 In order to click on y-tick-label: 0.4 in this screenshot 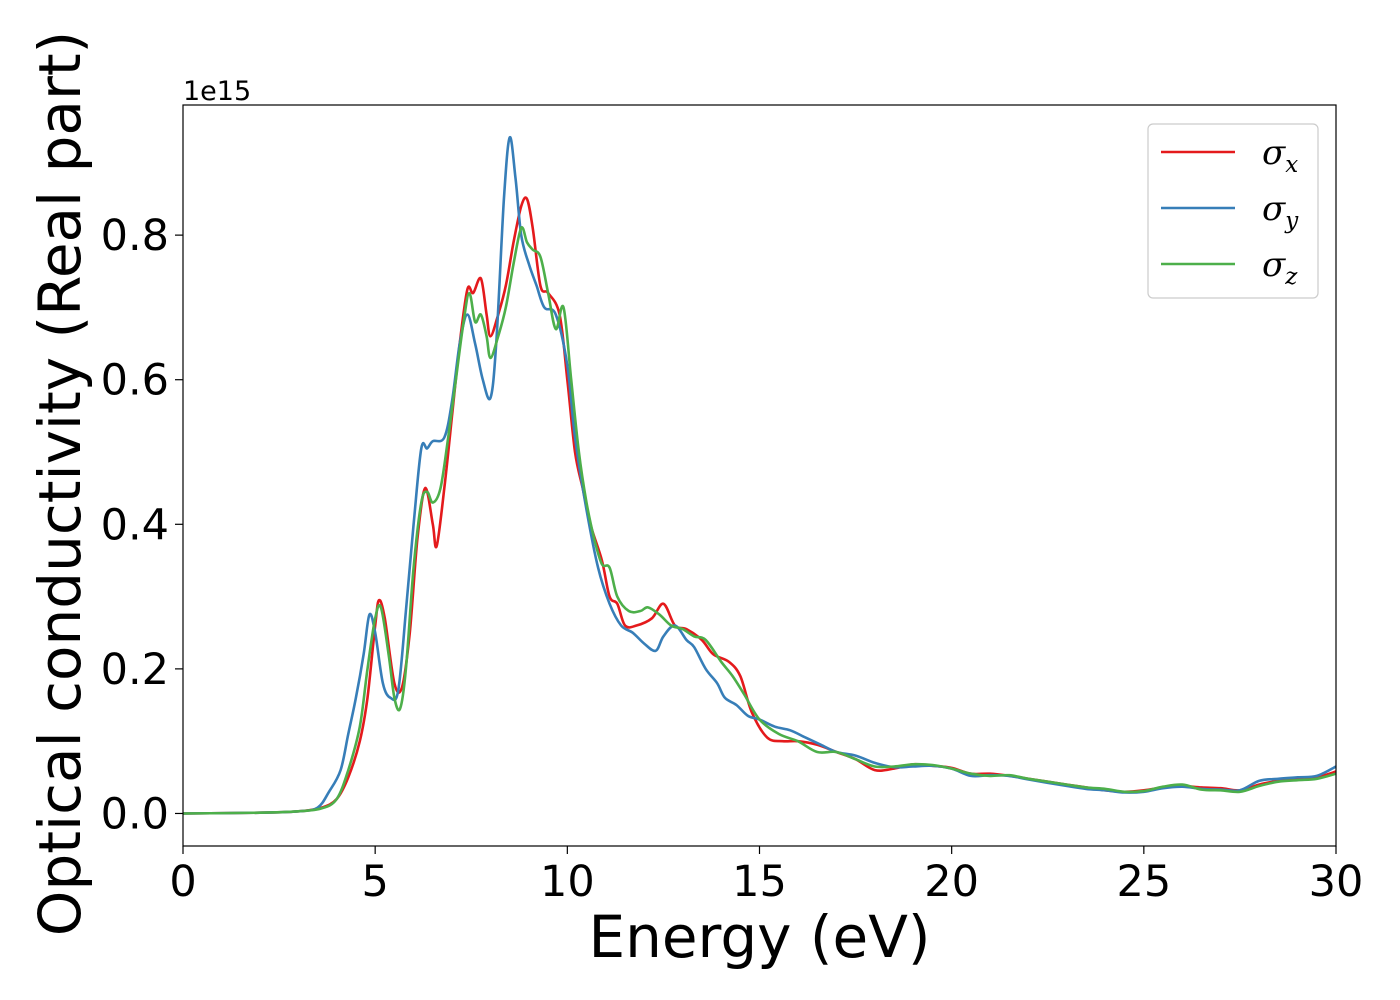, I will do `click(135, 525)`.